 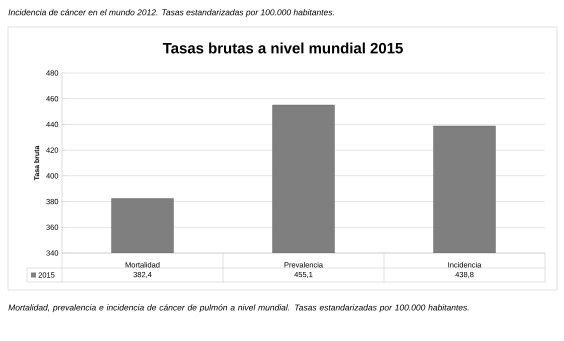 I want to click on text: Mortalidad, prevalencia e incidencia de cáncer de pulmón a nivel mundial. Tasas estandarizadas por 100.000 habitantes., so click(x=238, y=308).